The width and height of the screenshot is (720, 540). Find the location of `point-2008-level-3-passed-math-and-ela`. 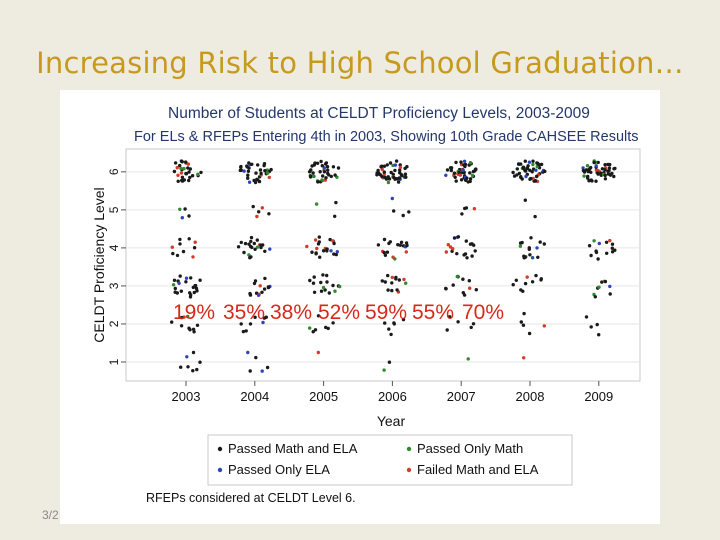

point-2008-level-3-passed-math-and-ela is located at coordinates (536, 275).